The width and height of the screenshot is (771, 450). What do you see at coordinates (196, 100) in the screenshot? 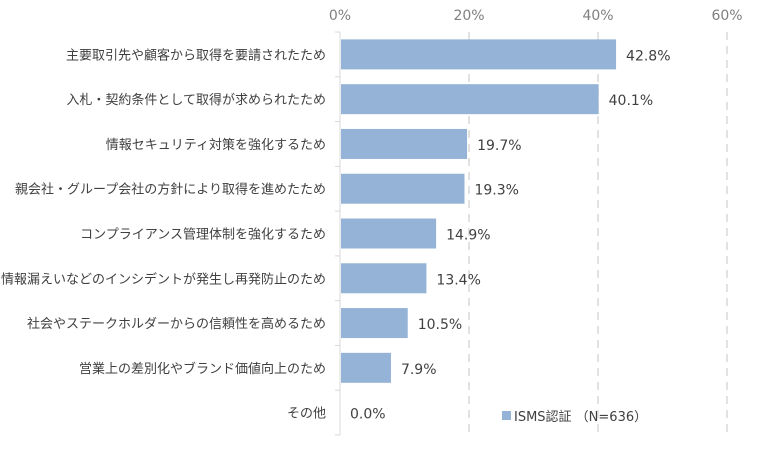
I see `category-label: 入札・契約条件として取得が求められたため` at bounding box center [196, 100].